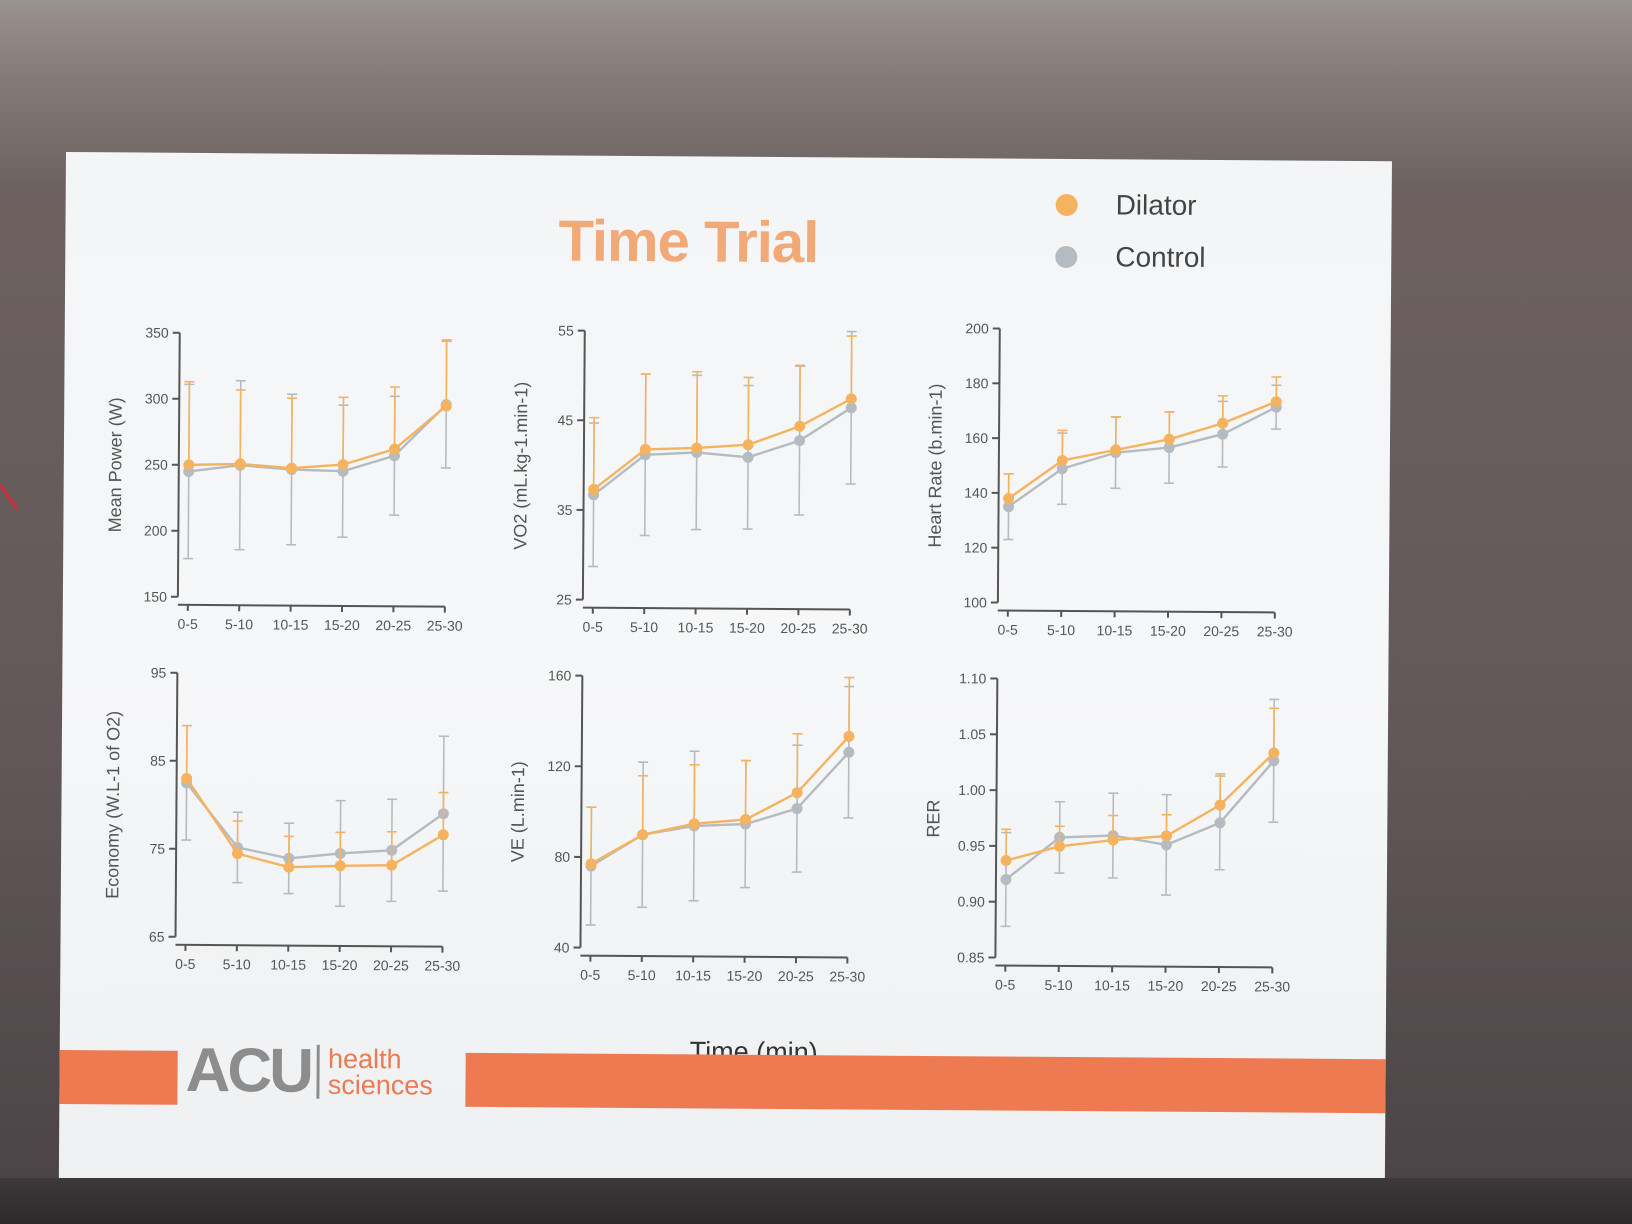  What do you see at coordinates (115, 465) in the screenshot?
I see `y-axis-label: Mean Power (W)` at bounding box center [115, 465].